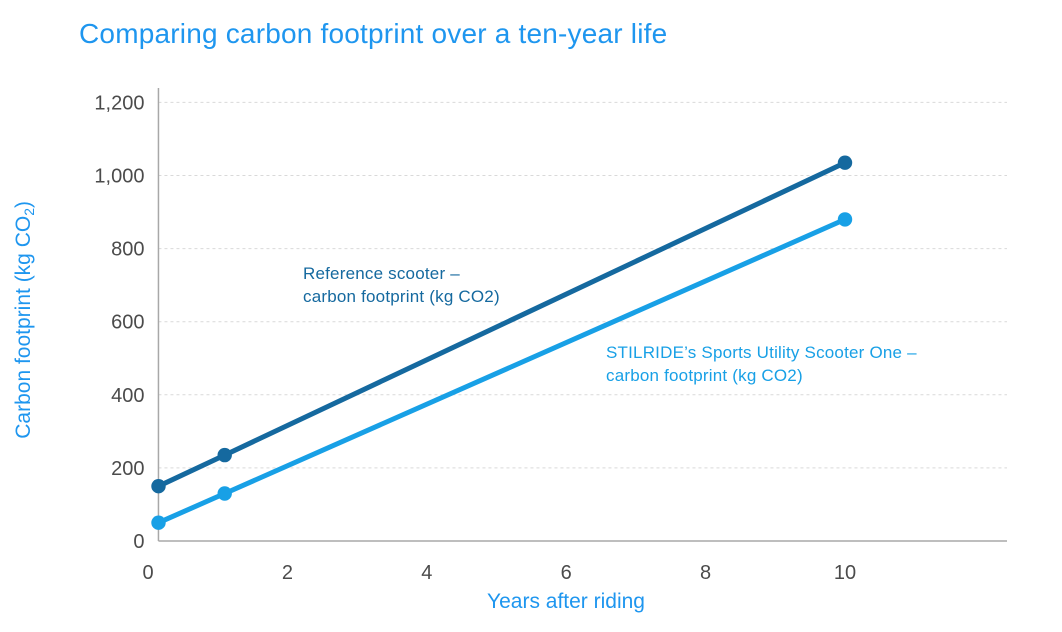  I want to click on x-tick-label-2: 2, so click(287, 573).